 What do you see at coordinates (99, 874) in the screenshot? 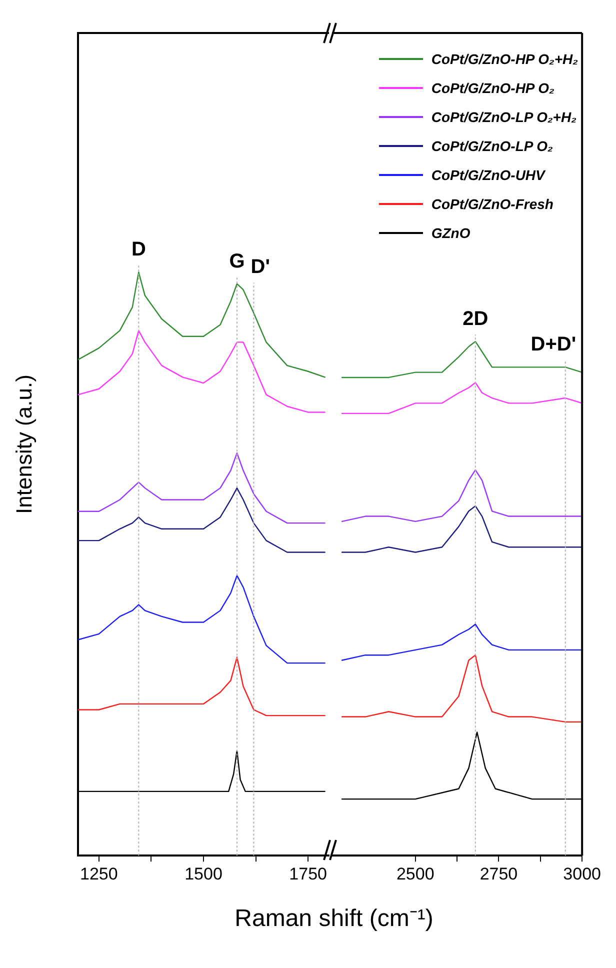
I see `x-tick-label: 1250` at bounding box center [99, 874].